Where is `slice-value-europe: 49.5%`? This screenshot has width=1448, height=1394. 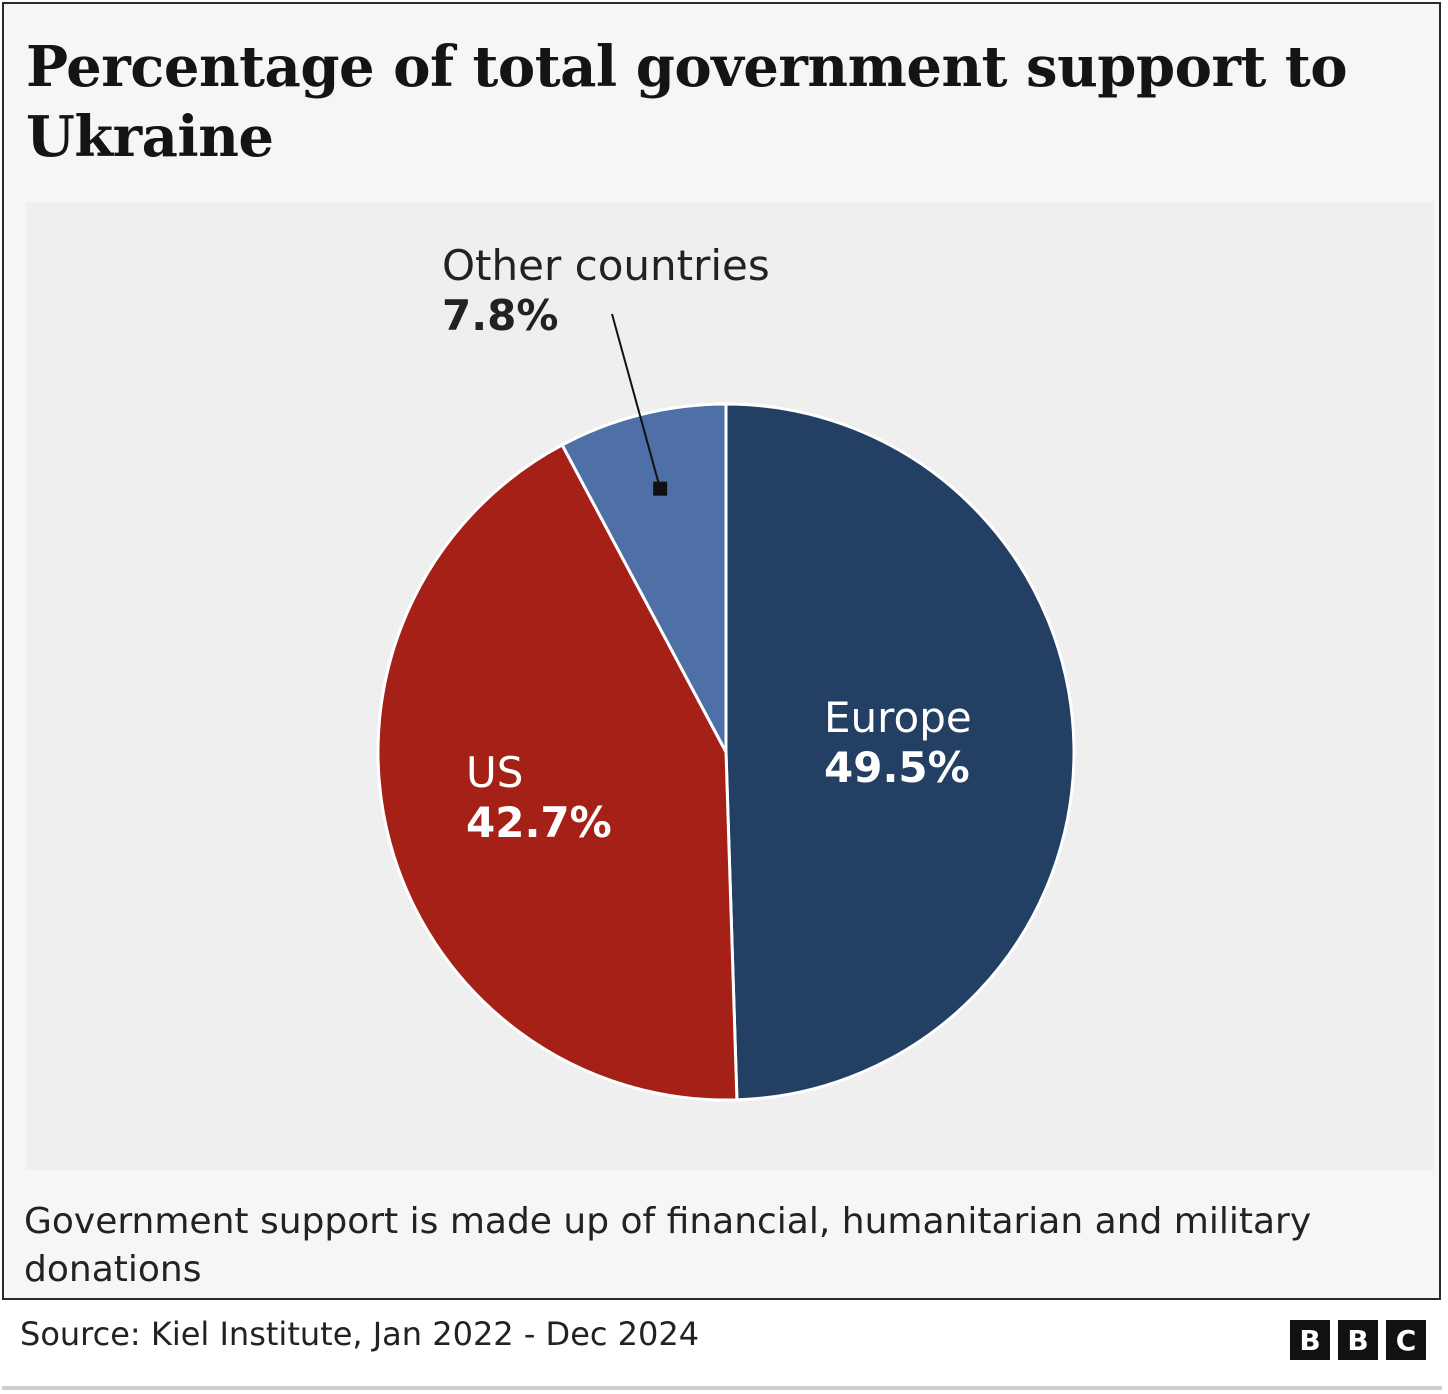 slice-value-europe: 49.5% is located at coordinates (897, 767).